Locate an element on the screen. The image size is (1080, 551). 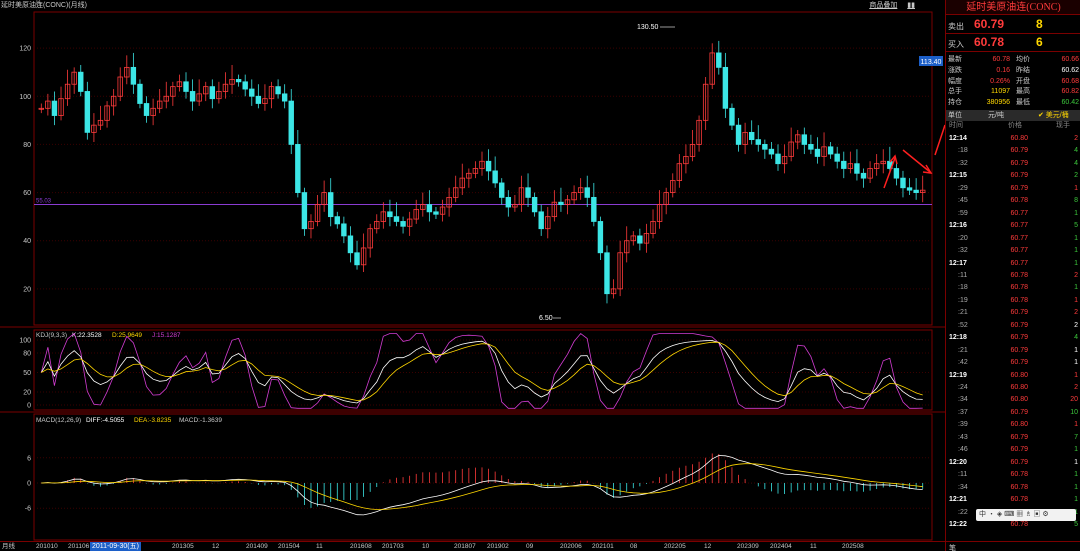
overlay-link: 商品叠加 is located at coordinates (883, 5).